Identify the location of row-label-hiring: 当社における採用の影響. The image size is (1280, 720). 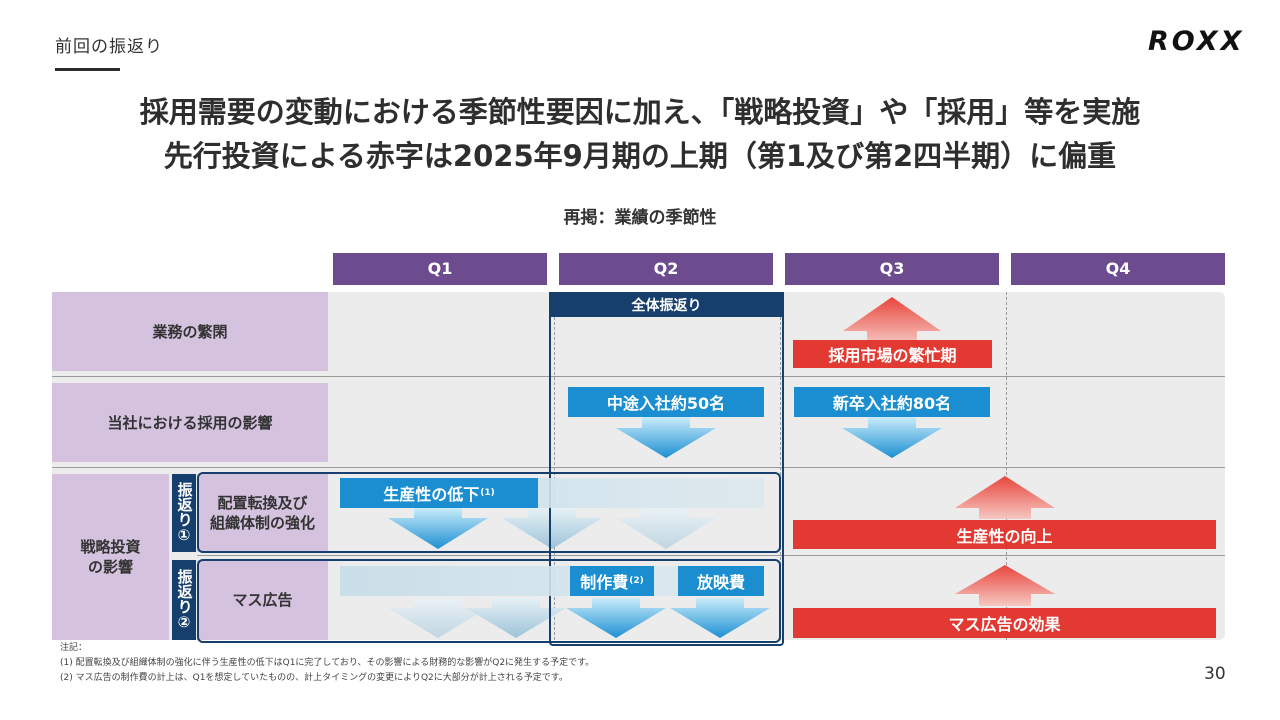
(190, 422).